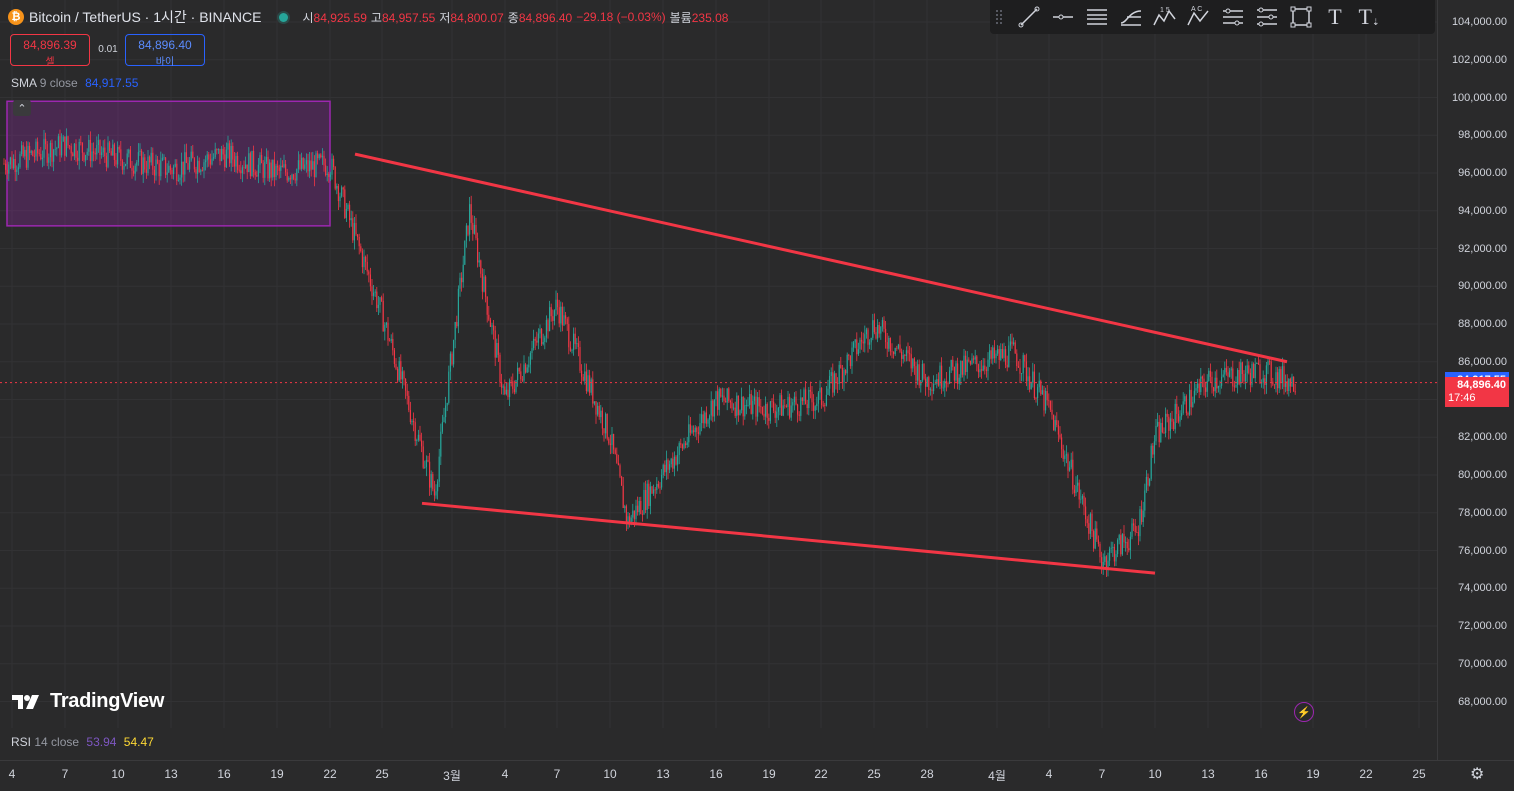  What do you see at coordinates (284, 17) in the screenshot?
I see `market-status-icon` at bounding box center [284, 17].